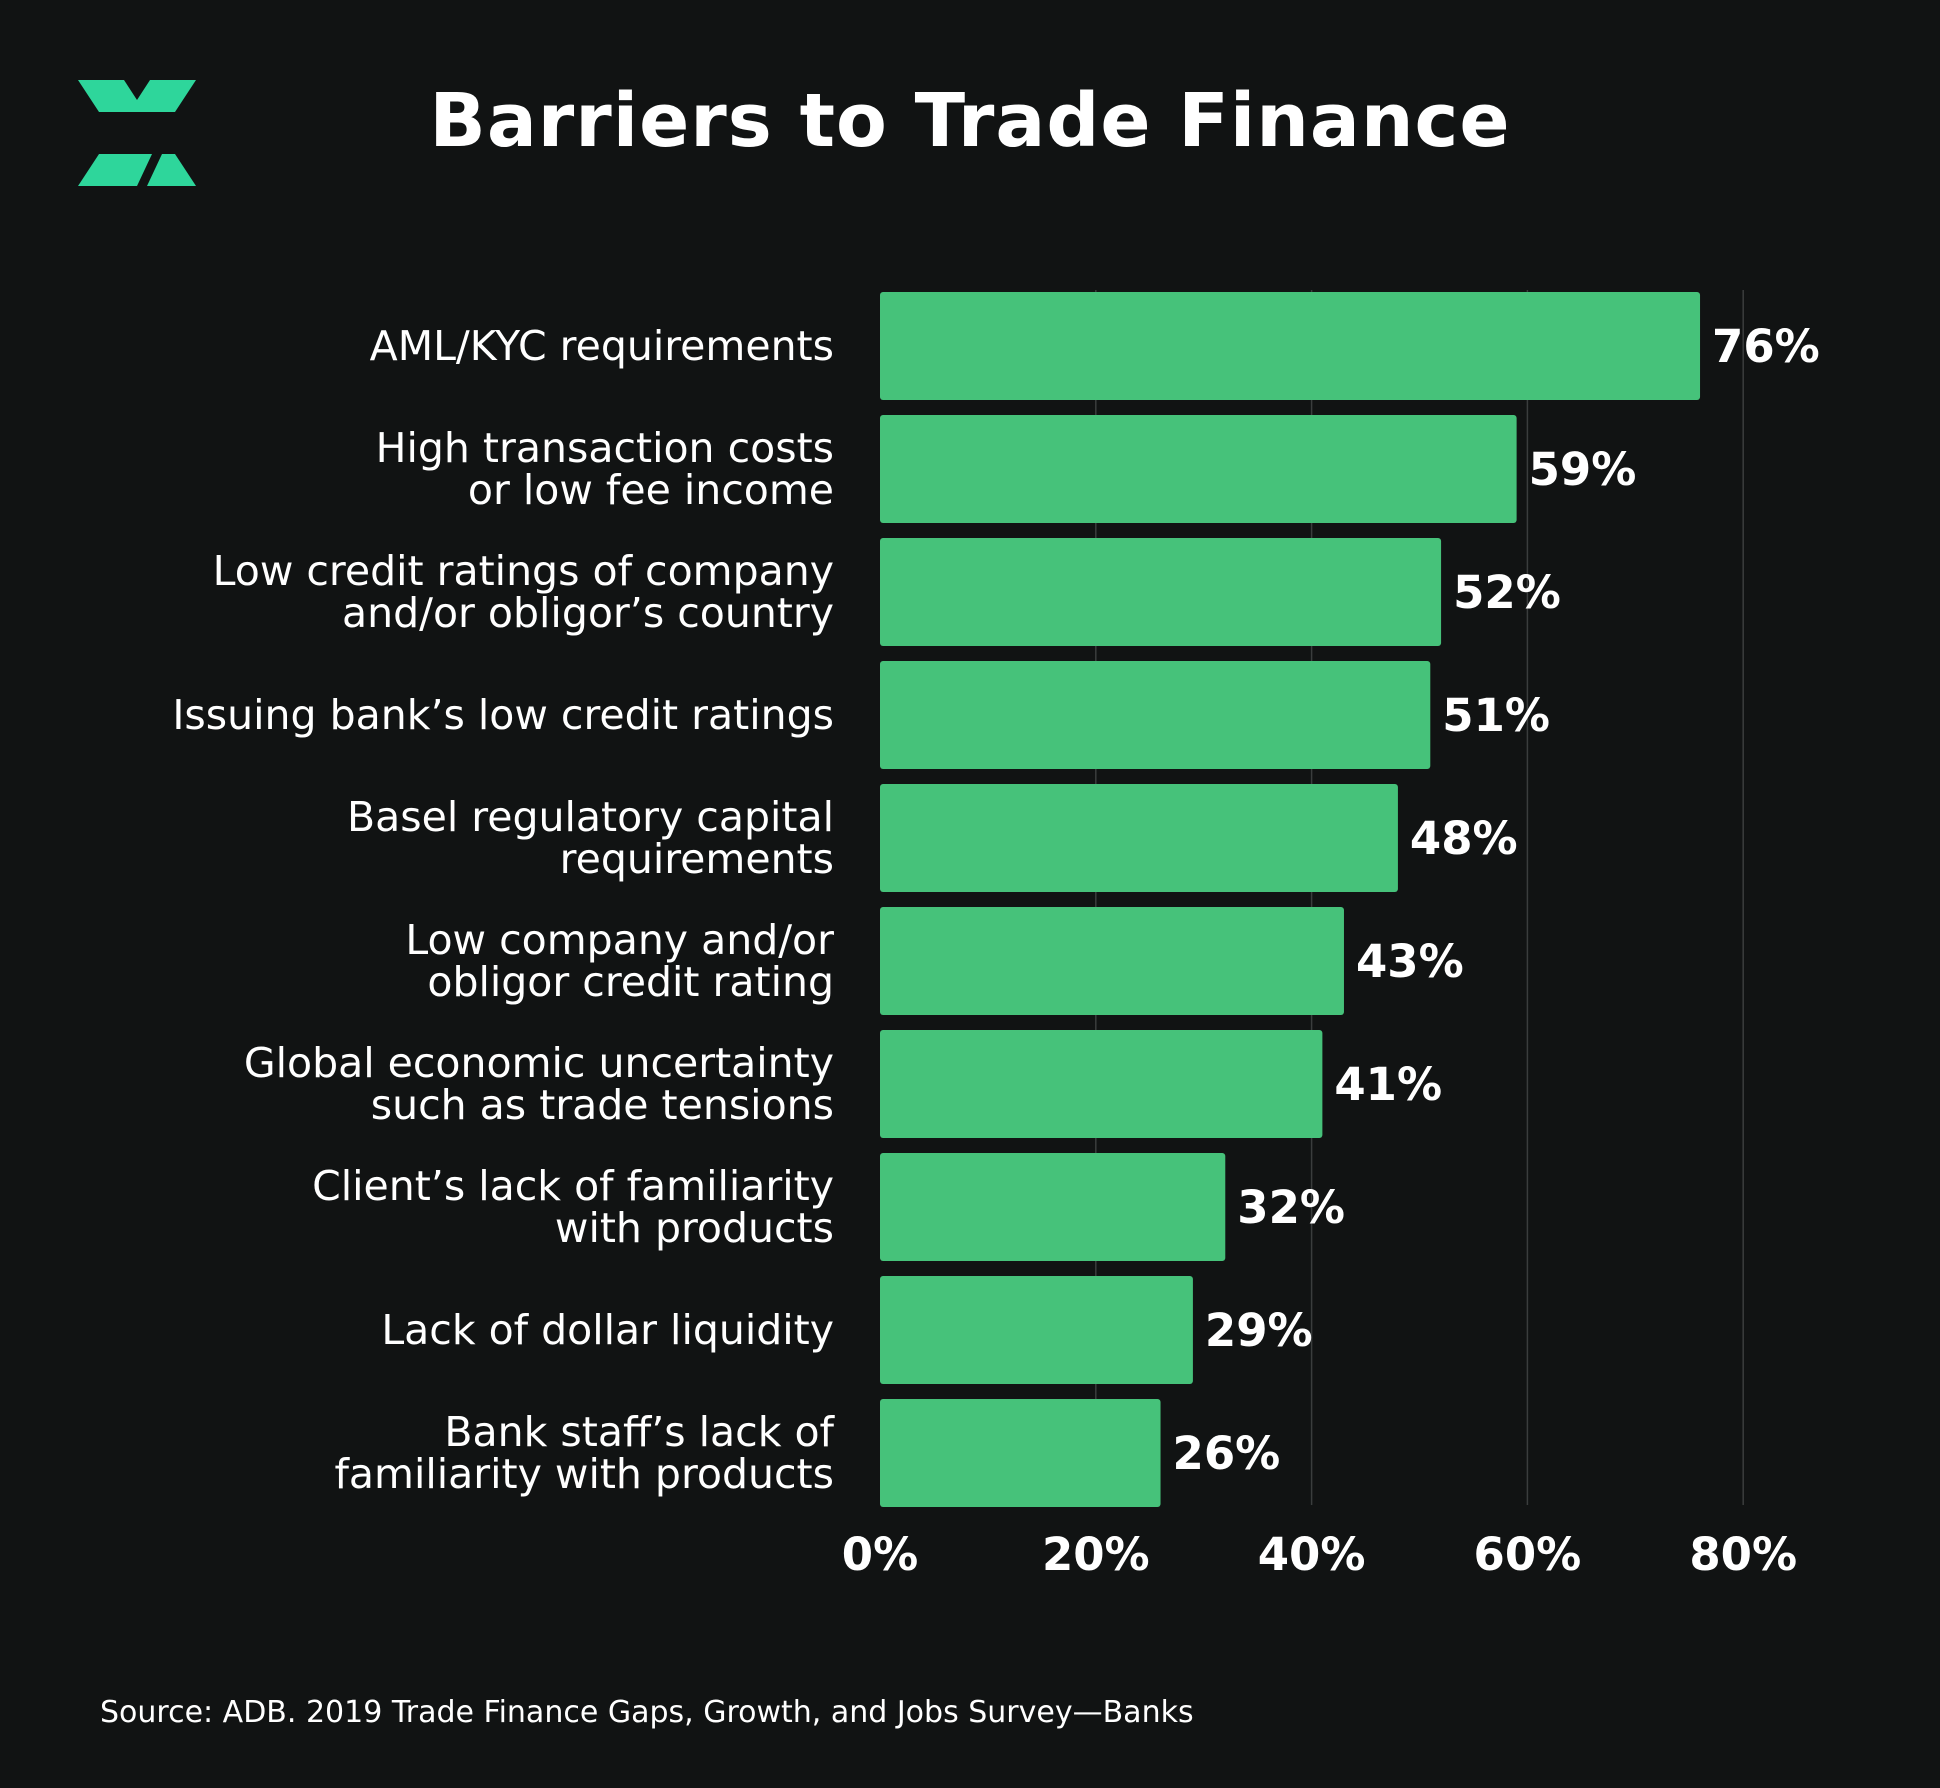 The image size is (1940, 1788). I want to click on category-label-line: AML/KYC requirements, so click(602, 346).